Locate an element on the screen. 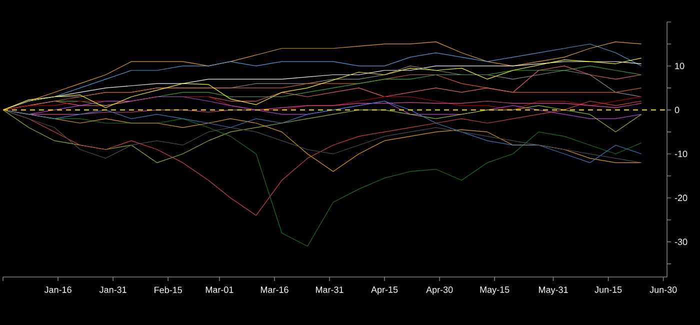 The height and width of the screenshot is (325, 700). x-tick-label: Feb-15 is located at coordinates (168, 290).